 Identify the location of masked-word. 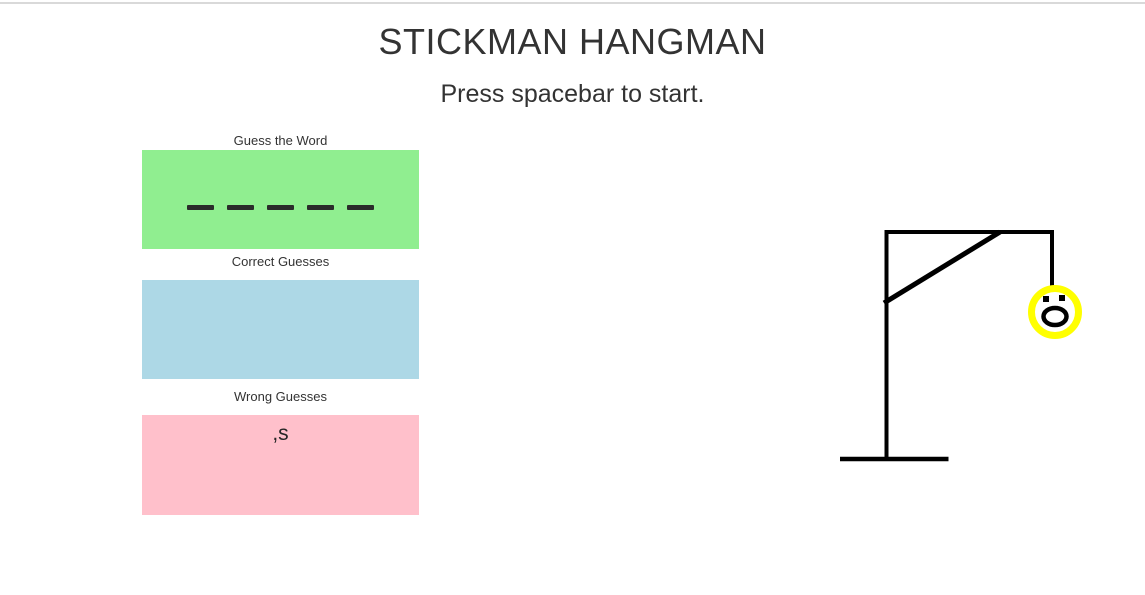
(280, 207).